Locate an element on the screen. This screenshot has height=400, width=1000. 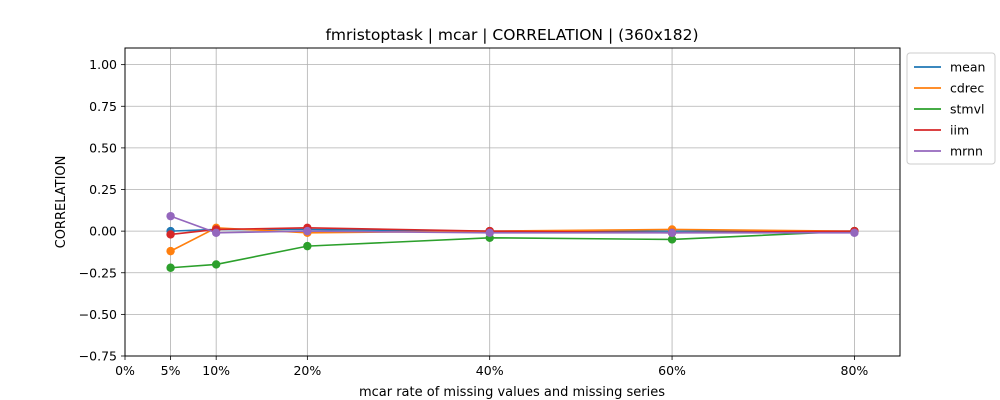
data-point-cdrec is located at coordinates (170, 251).